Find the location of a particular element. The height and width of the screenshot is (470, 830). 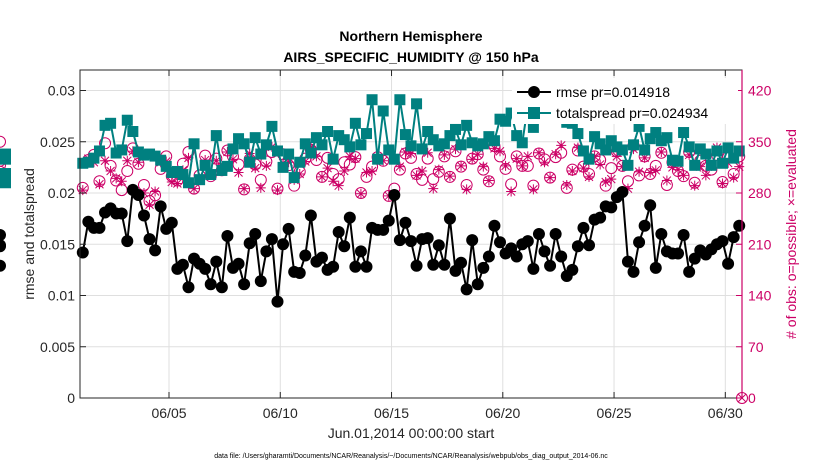

legend-rmse-marker is located at coordinates (534, 92).